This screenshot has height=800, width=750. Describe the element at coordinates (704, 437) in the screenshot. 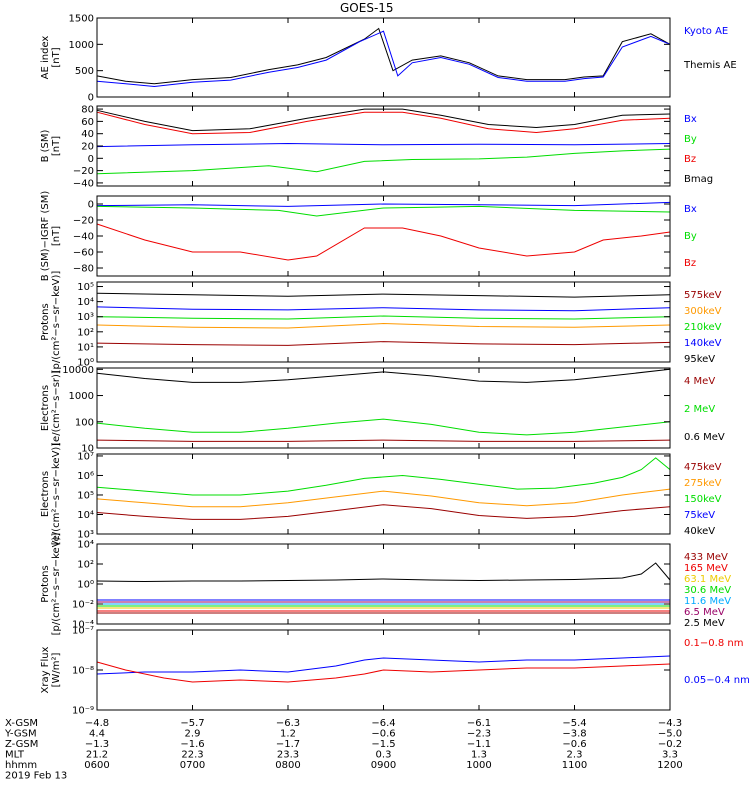

I see `legend-entry: 0.6 MeV` at that location.